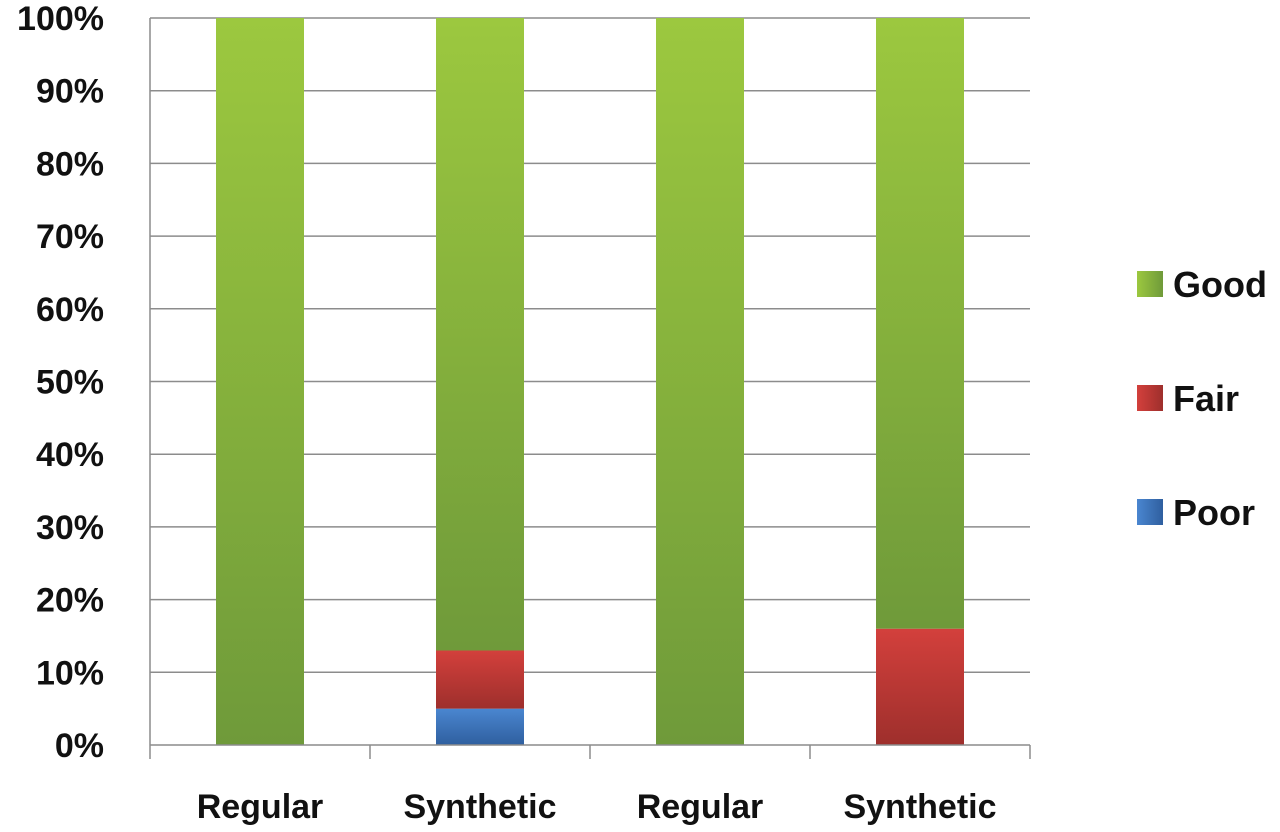 The width and height of the screenshot is (1280, 832). What do you see at coordinates (70, 528) in the screenshot?
I see `y-tick-label: 30%` at bounding box center [70, 528].